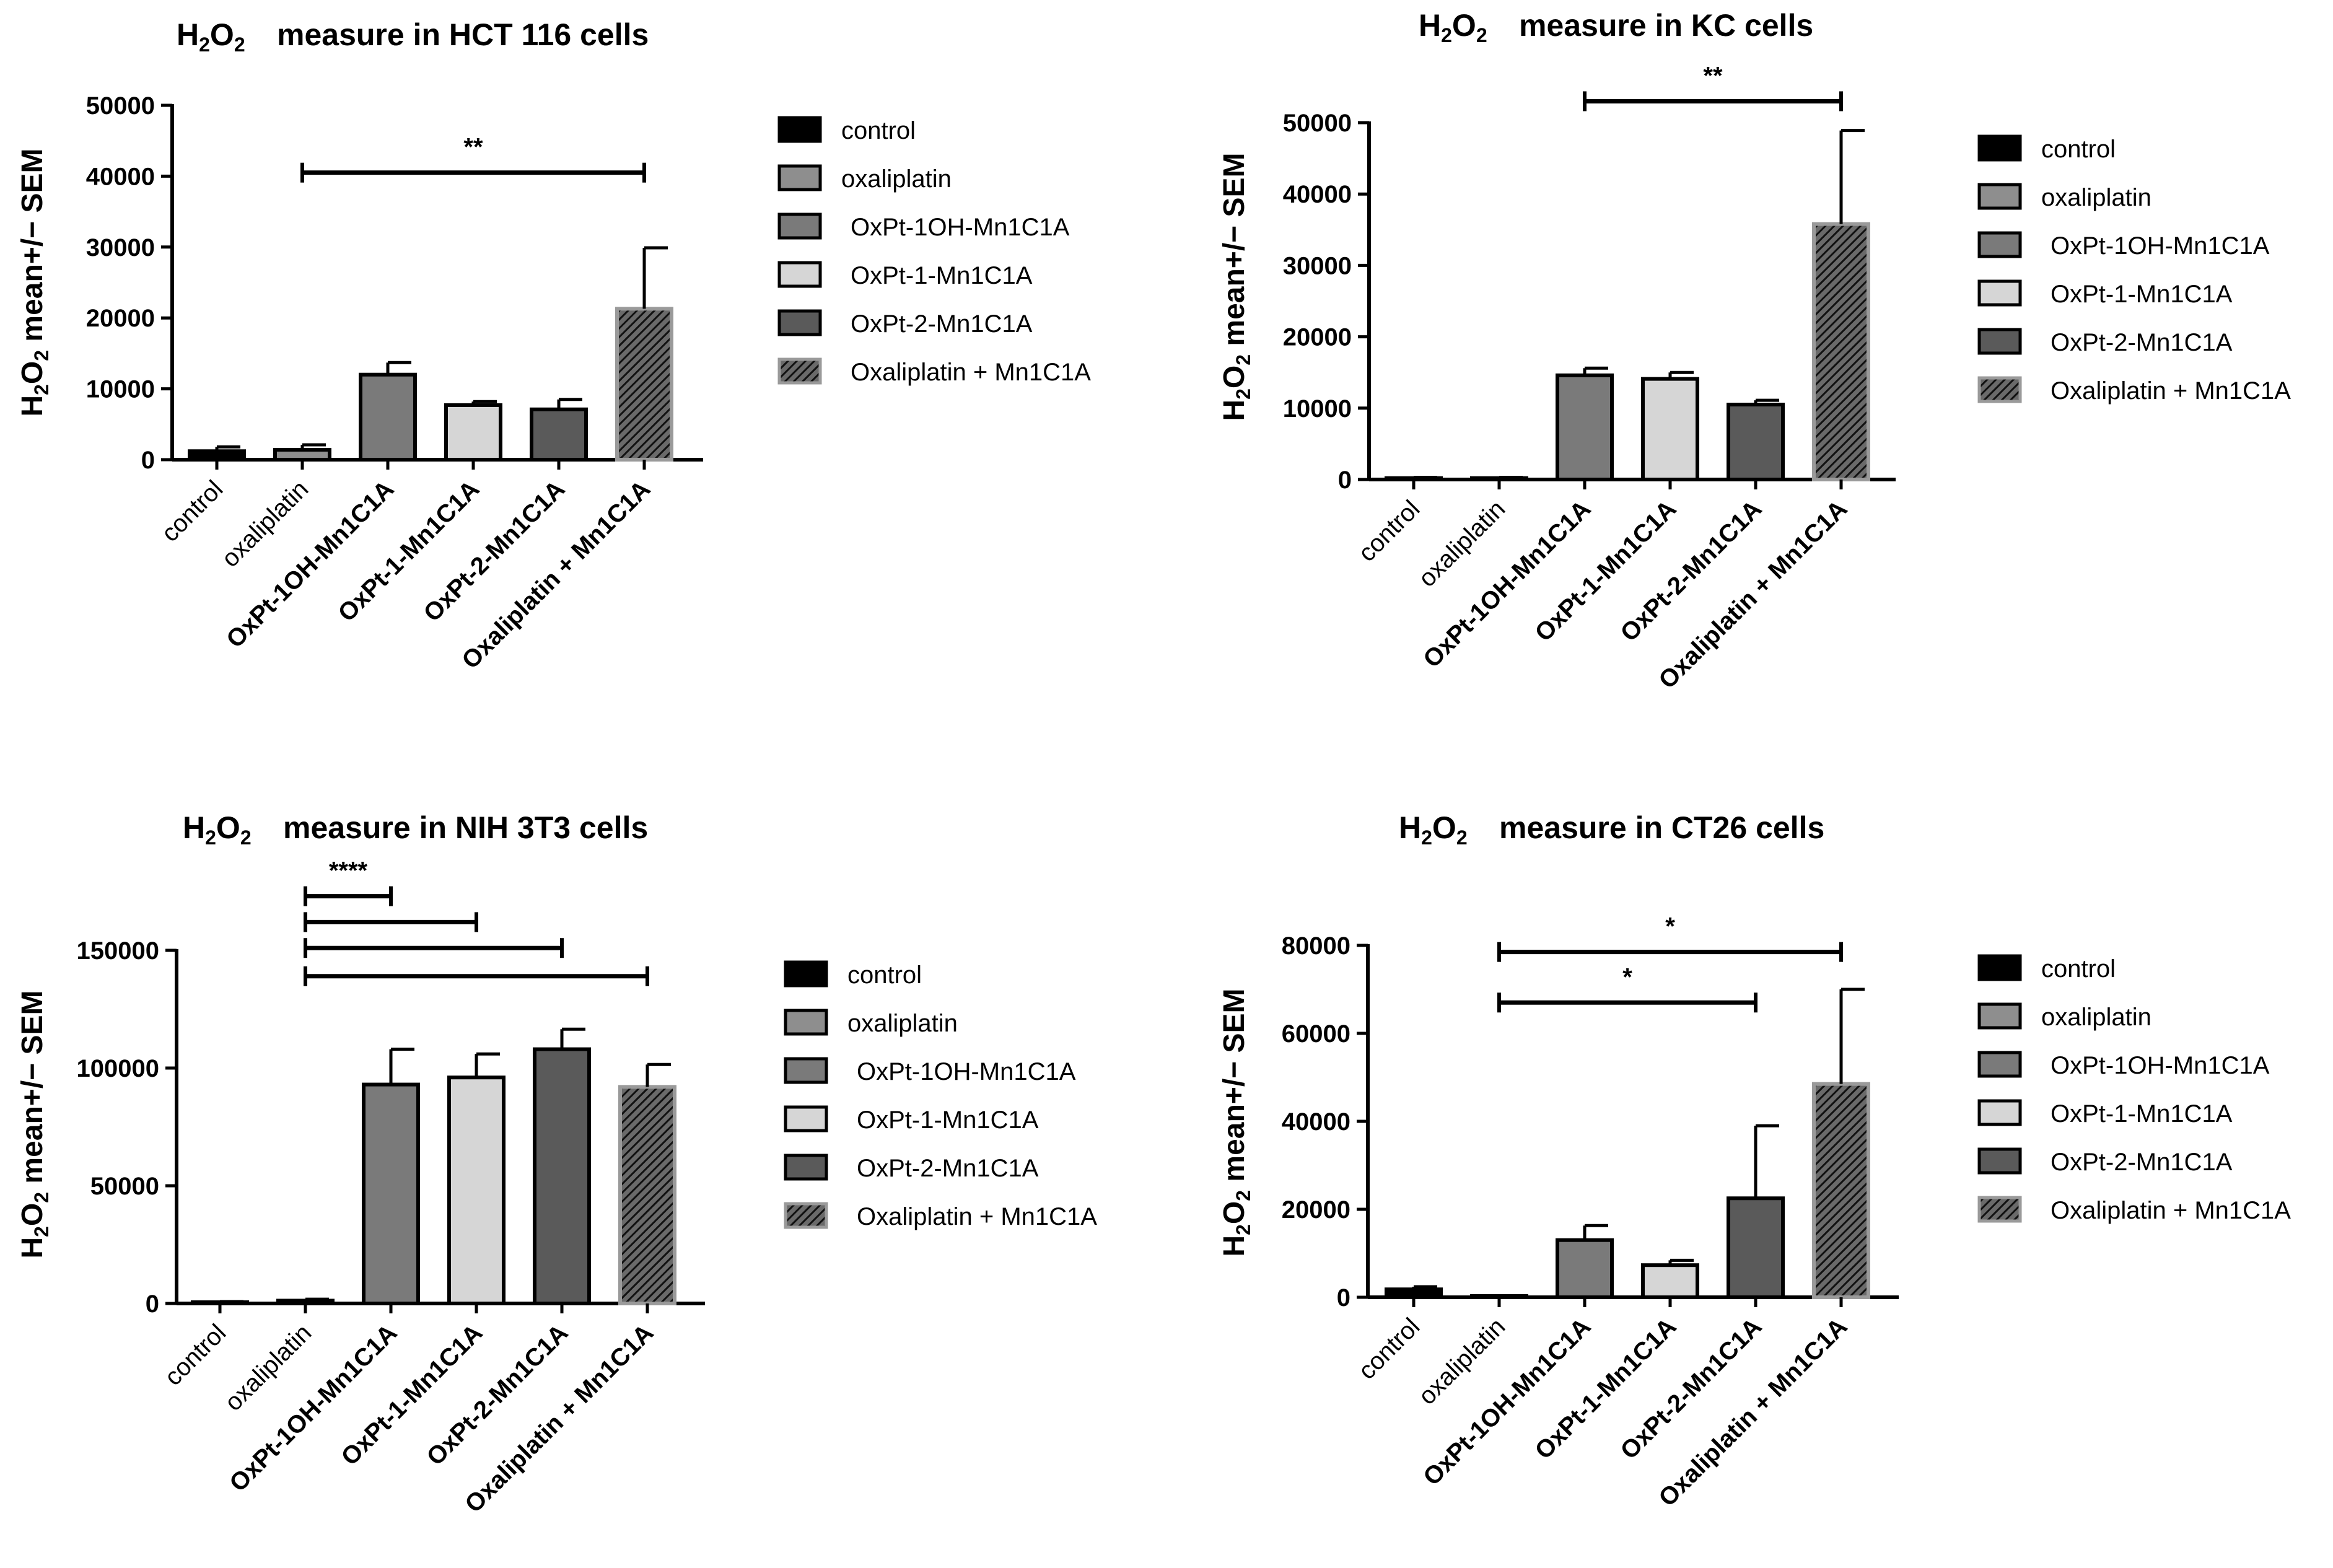  Describe the element at coordinates (348, 871) in the screenshot. I see `significance-label: ****` at that location.